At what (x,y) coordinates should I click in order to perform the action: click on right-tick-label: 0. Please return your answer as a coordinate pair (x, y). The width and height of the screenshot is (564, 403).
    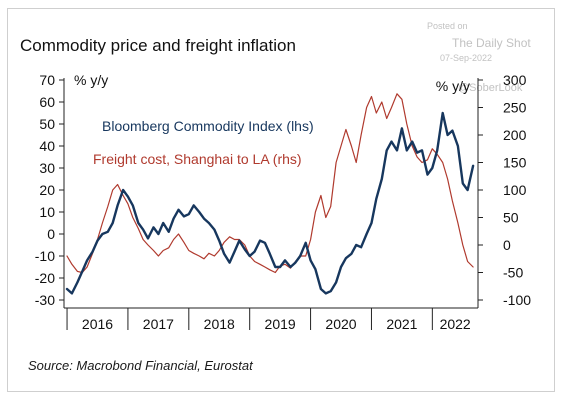
    Looking at the image, I should click on (507, 245).